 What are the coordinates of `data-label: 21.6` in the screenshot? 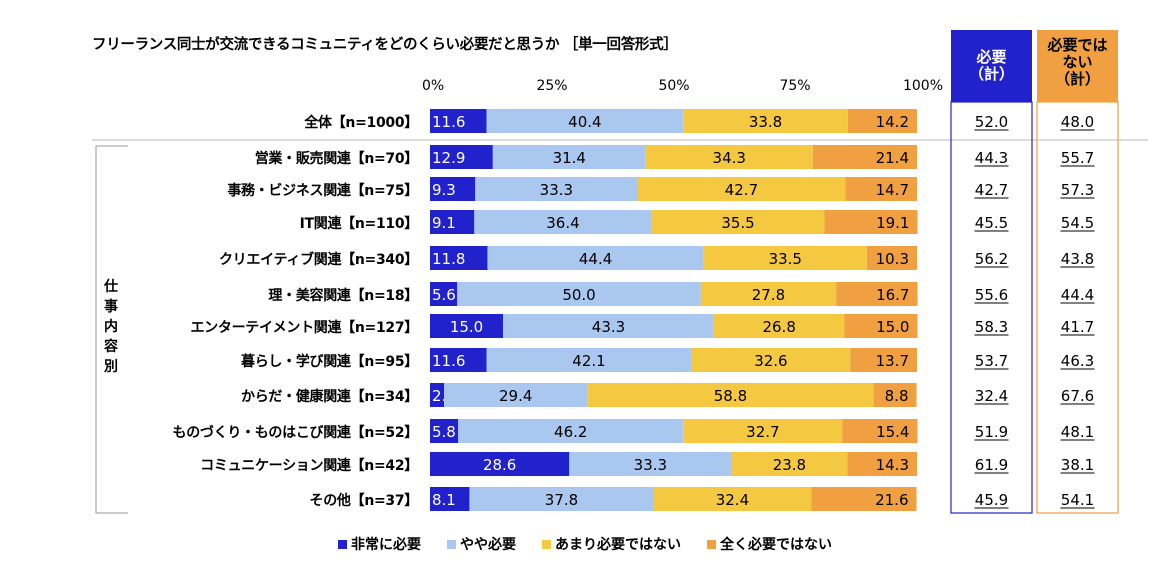 It's located at (891, 500).